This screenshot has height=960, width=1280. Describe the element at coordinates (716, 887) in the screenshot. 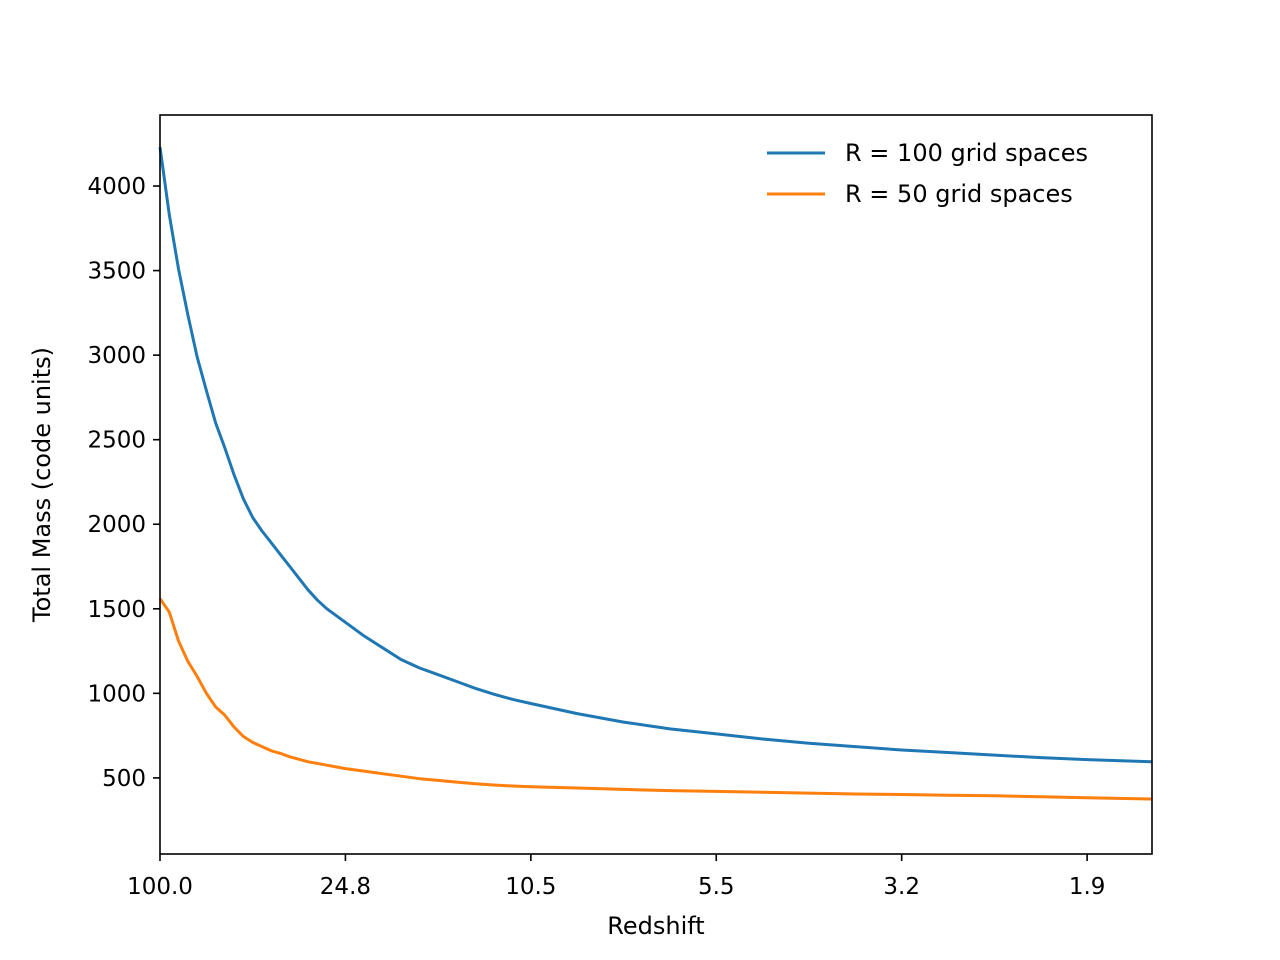

I see `x-tick-label: 5.5` at that location.